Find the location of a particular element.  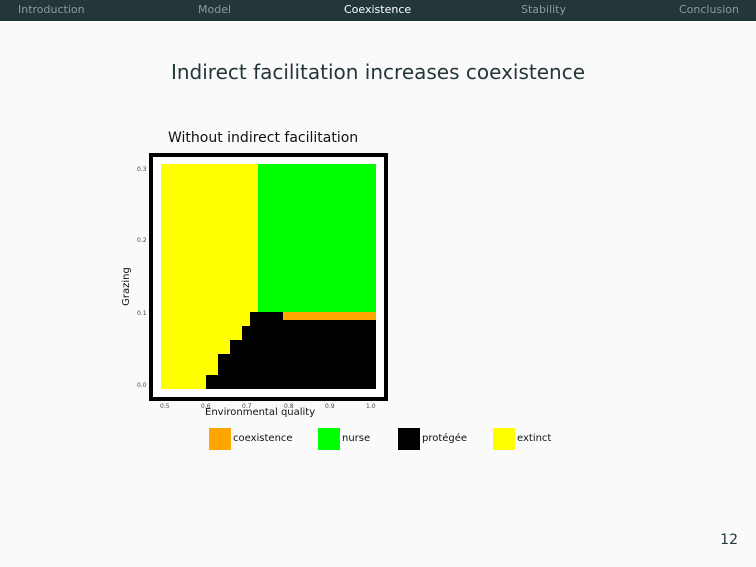

chart-title: Without indirect facilitation is located at coordinates (263, 138).